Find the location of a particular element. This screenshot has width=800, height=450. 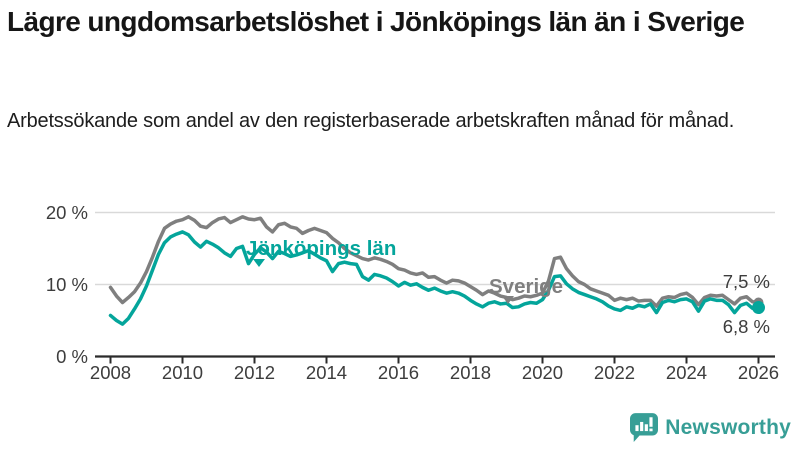

x-tick-label: 2010 is located at coordinates (182, 372).